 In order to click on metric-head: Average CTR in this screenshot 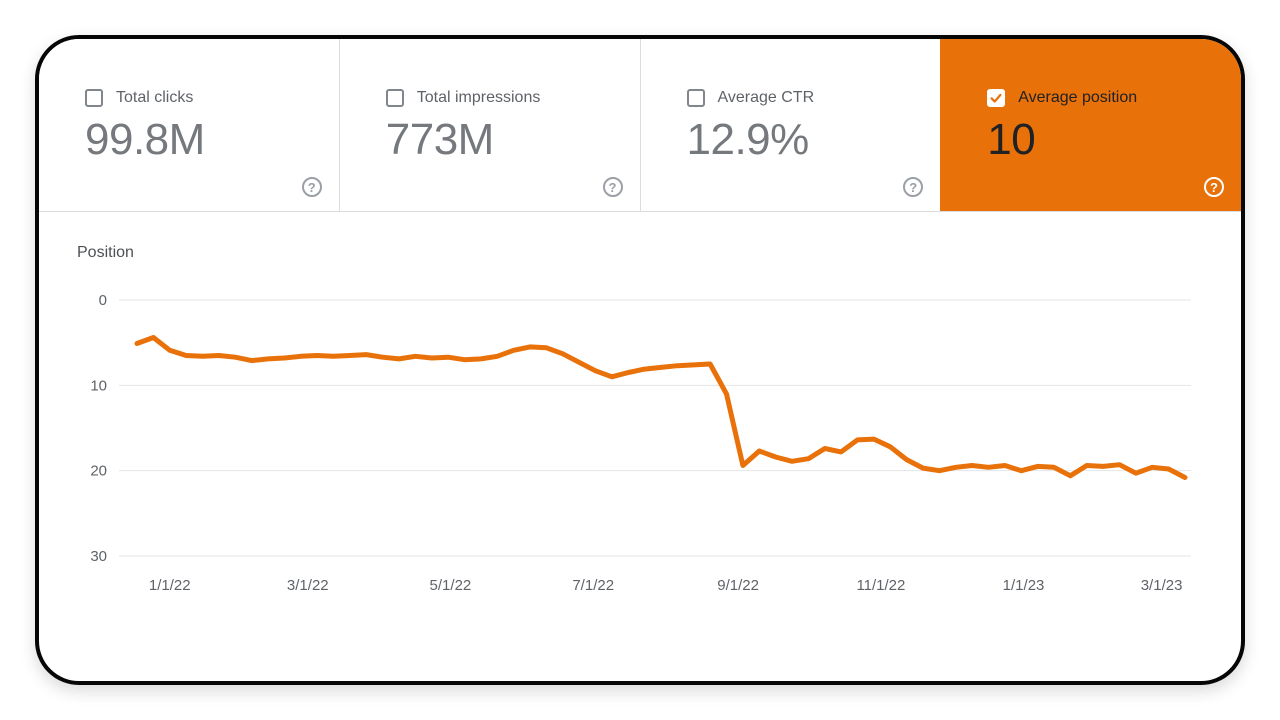, I will do `click(813, 98)`.